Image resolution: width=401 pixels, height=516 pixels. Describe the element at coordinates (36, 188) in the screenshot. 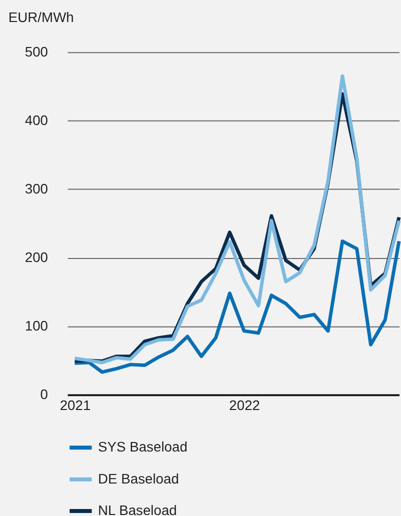

I see `y-tick-label: 300` at that location.